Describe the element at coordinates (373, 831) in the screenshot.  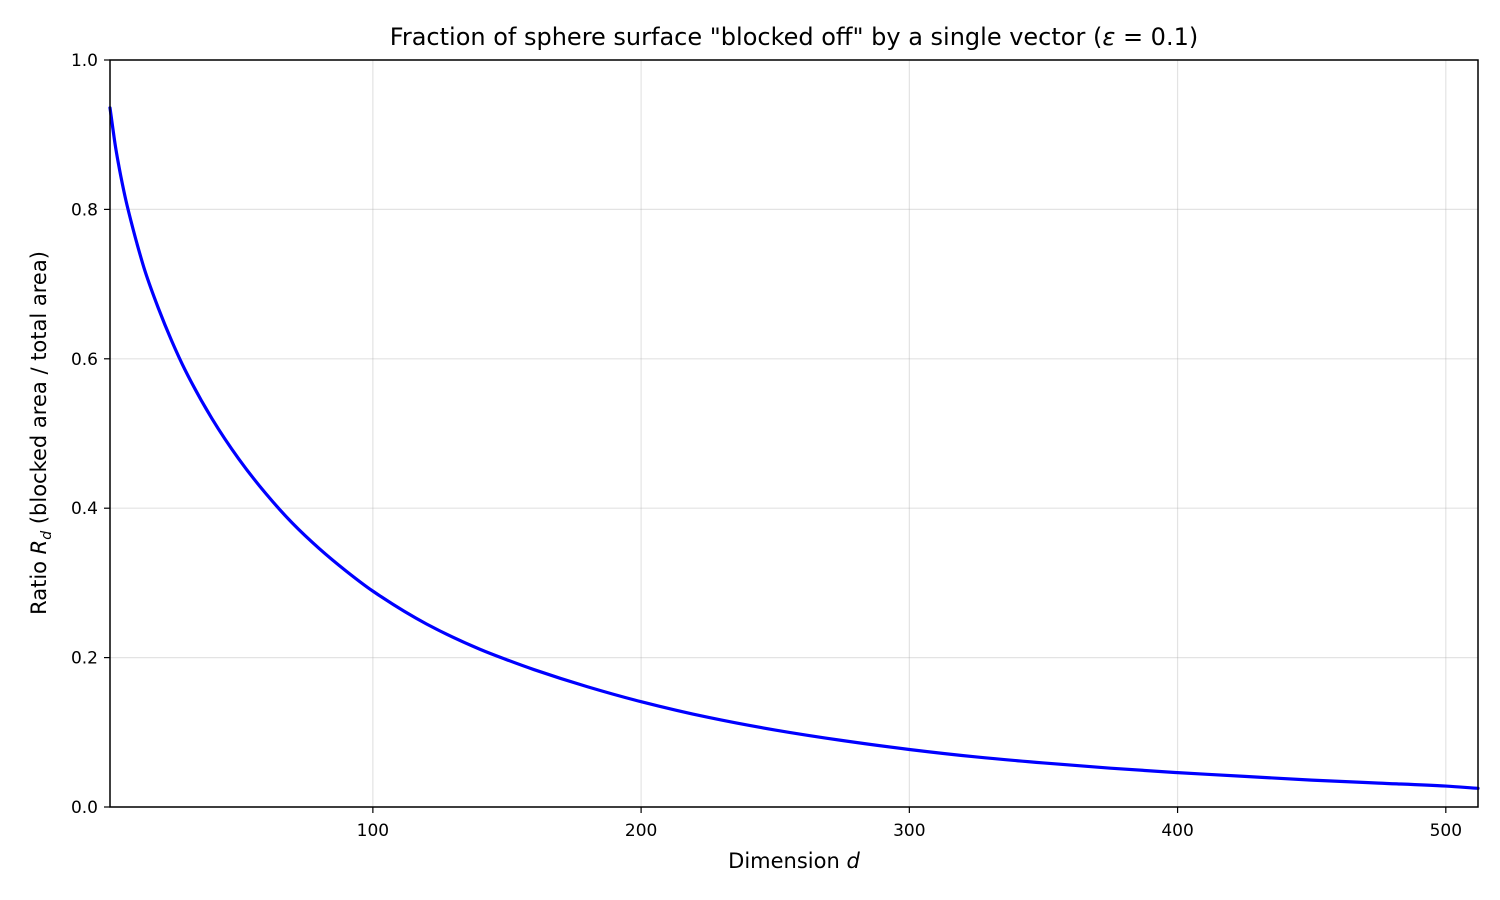
I see `x-tick-label: 100` at that location.